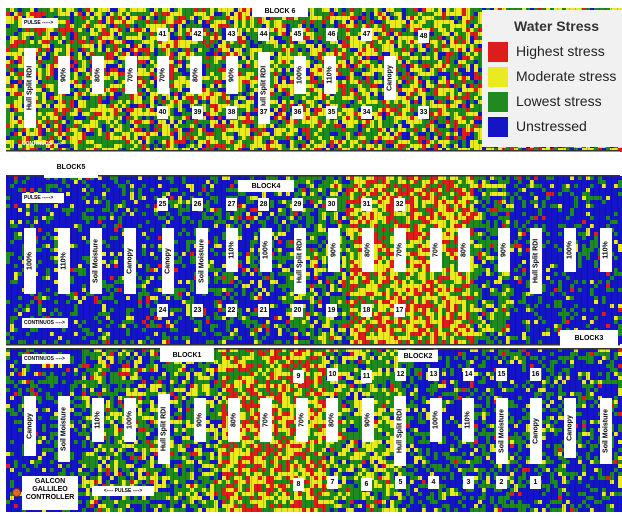 This screenshot has width=622, height=516. Describe the element at coordinates (498, 77) in the screenshot. I see `legend-swatch-moderate` at that location.